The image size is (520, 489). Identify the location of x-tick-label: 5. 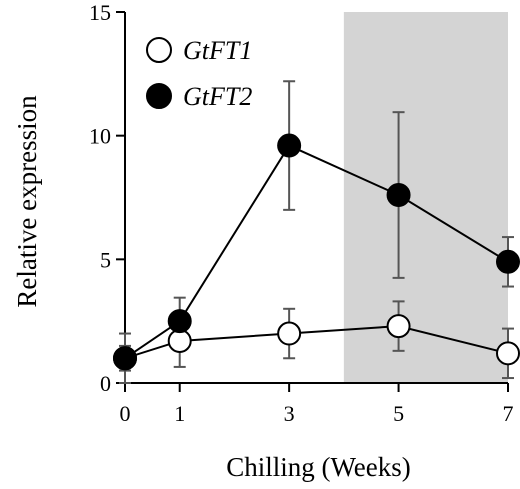
(398, 413).